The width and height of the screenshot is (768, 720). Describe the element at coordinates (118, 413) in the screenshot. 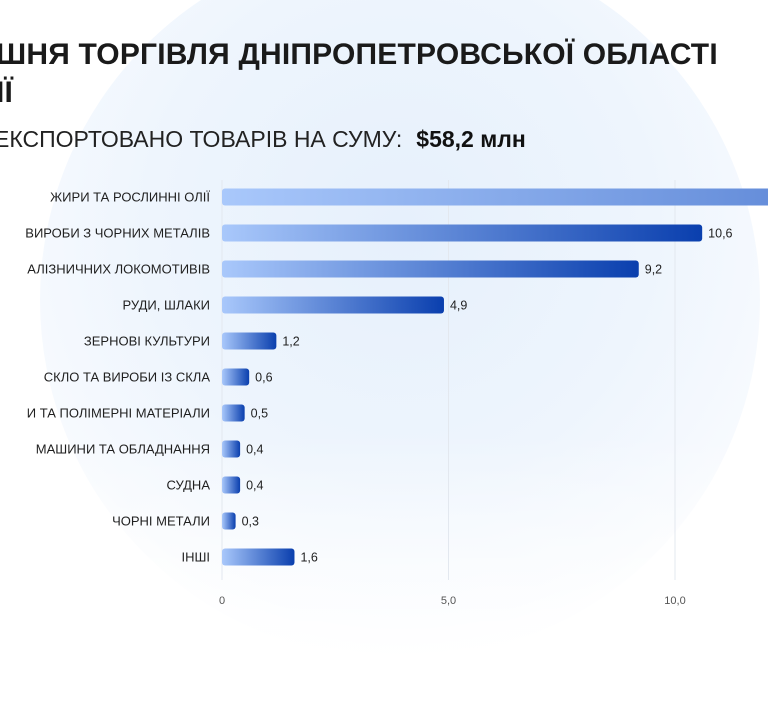

I see `category-label: И ТА ПОЛІМЕРНІ МАТЕРІАЛИ` at that location.